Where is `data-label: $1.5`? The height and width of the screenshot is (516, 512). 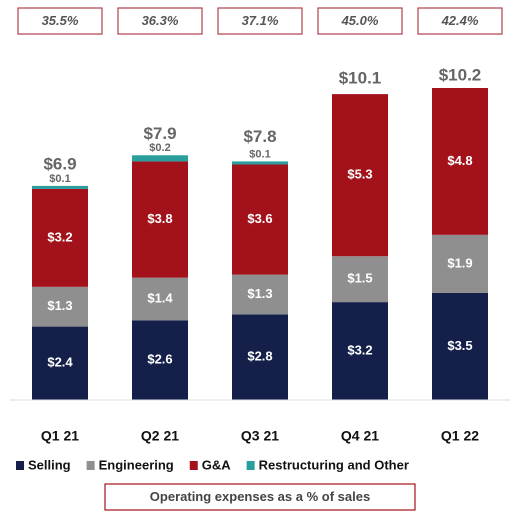 data-label: $1.5 is located at coordinates (359, 278).